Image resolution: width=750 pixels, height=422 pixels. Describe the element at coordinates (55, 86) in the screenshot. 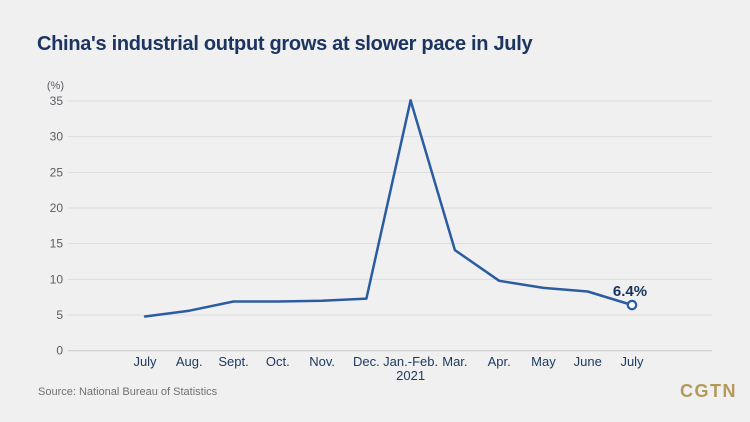

I see `y-axis-unit-label: (%)` at that location.